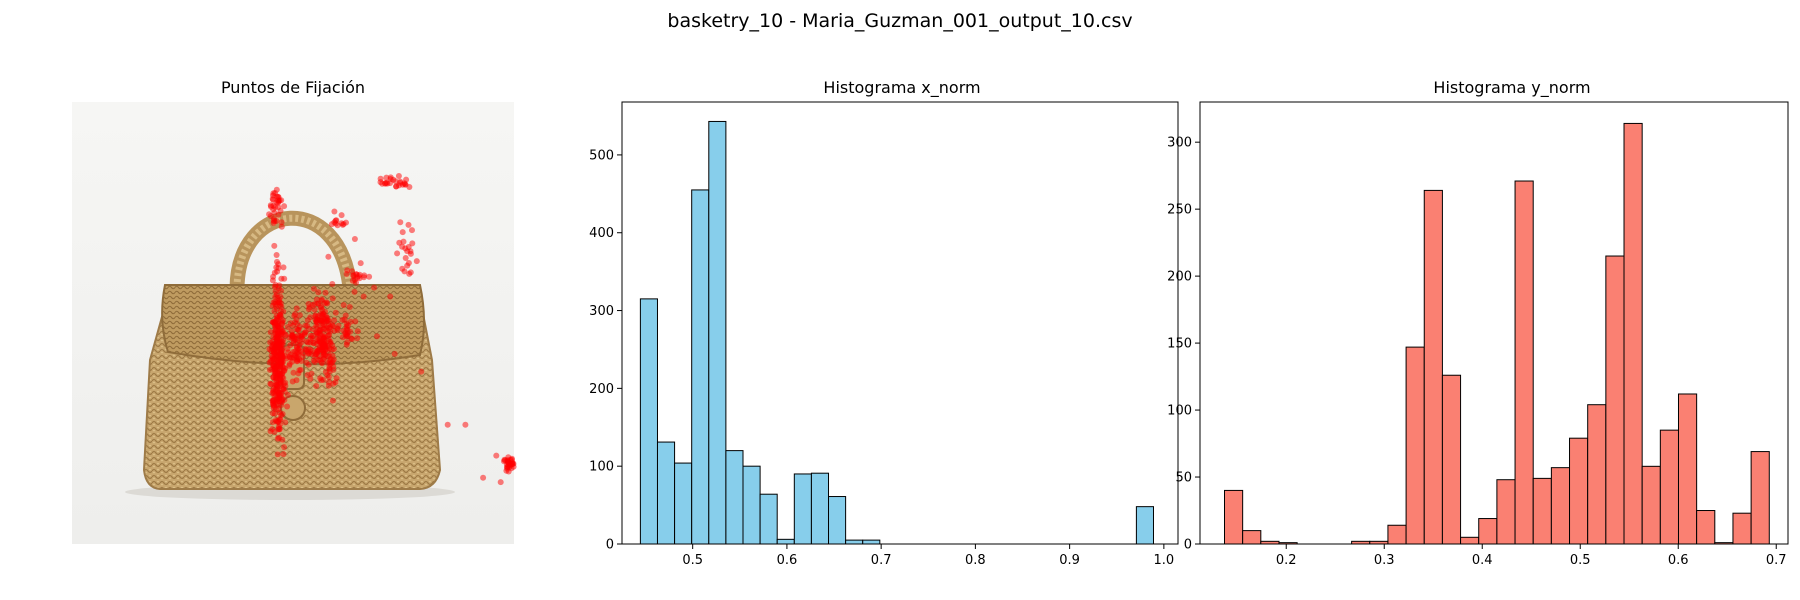  I want to click on x-tick-label: 0.3, so click(1384, 560).